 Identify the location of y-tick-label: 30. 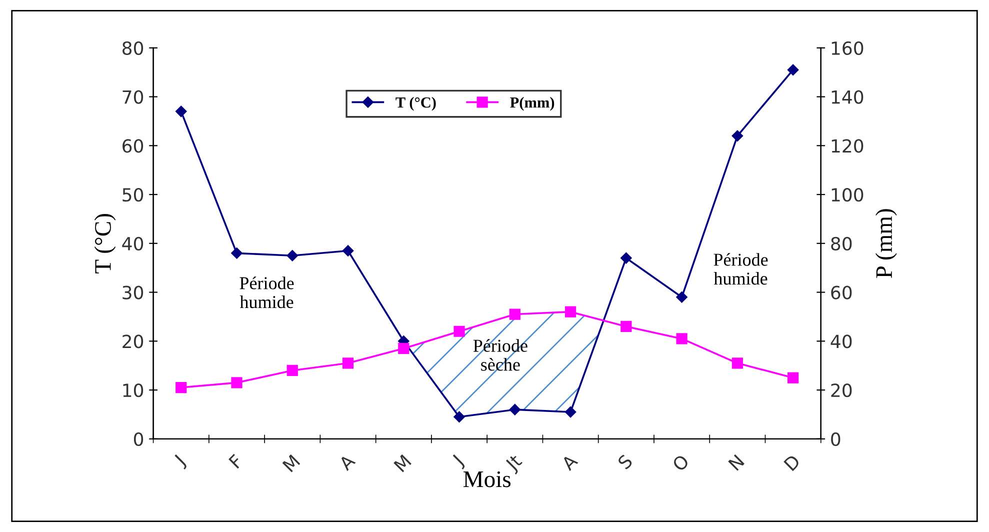
(133, 293).